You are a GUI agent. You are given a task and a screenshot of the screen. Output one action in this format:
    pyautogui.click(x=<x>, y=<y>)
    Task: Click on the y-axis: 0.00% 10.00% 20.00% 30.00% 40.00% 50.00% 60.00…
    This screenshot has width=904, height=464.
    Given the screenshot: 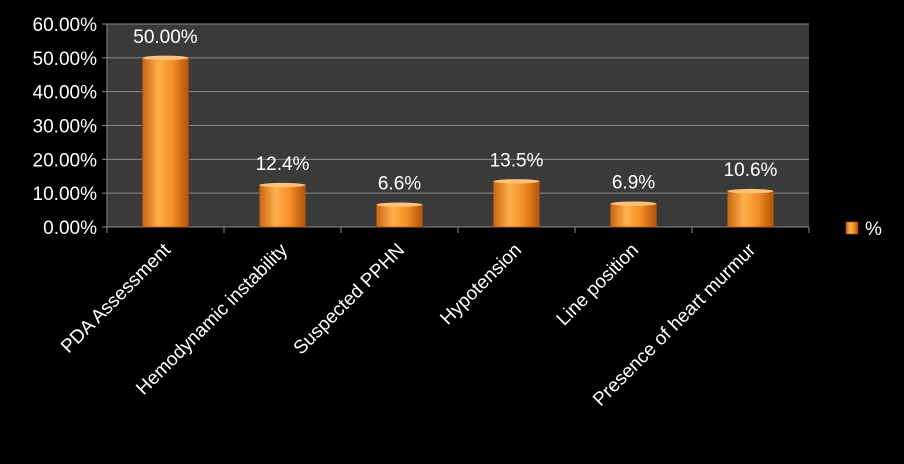 What is the action you would take?
    pyautogui.click(x=70, y=127)
    